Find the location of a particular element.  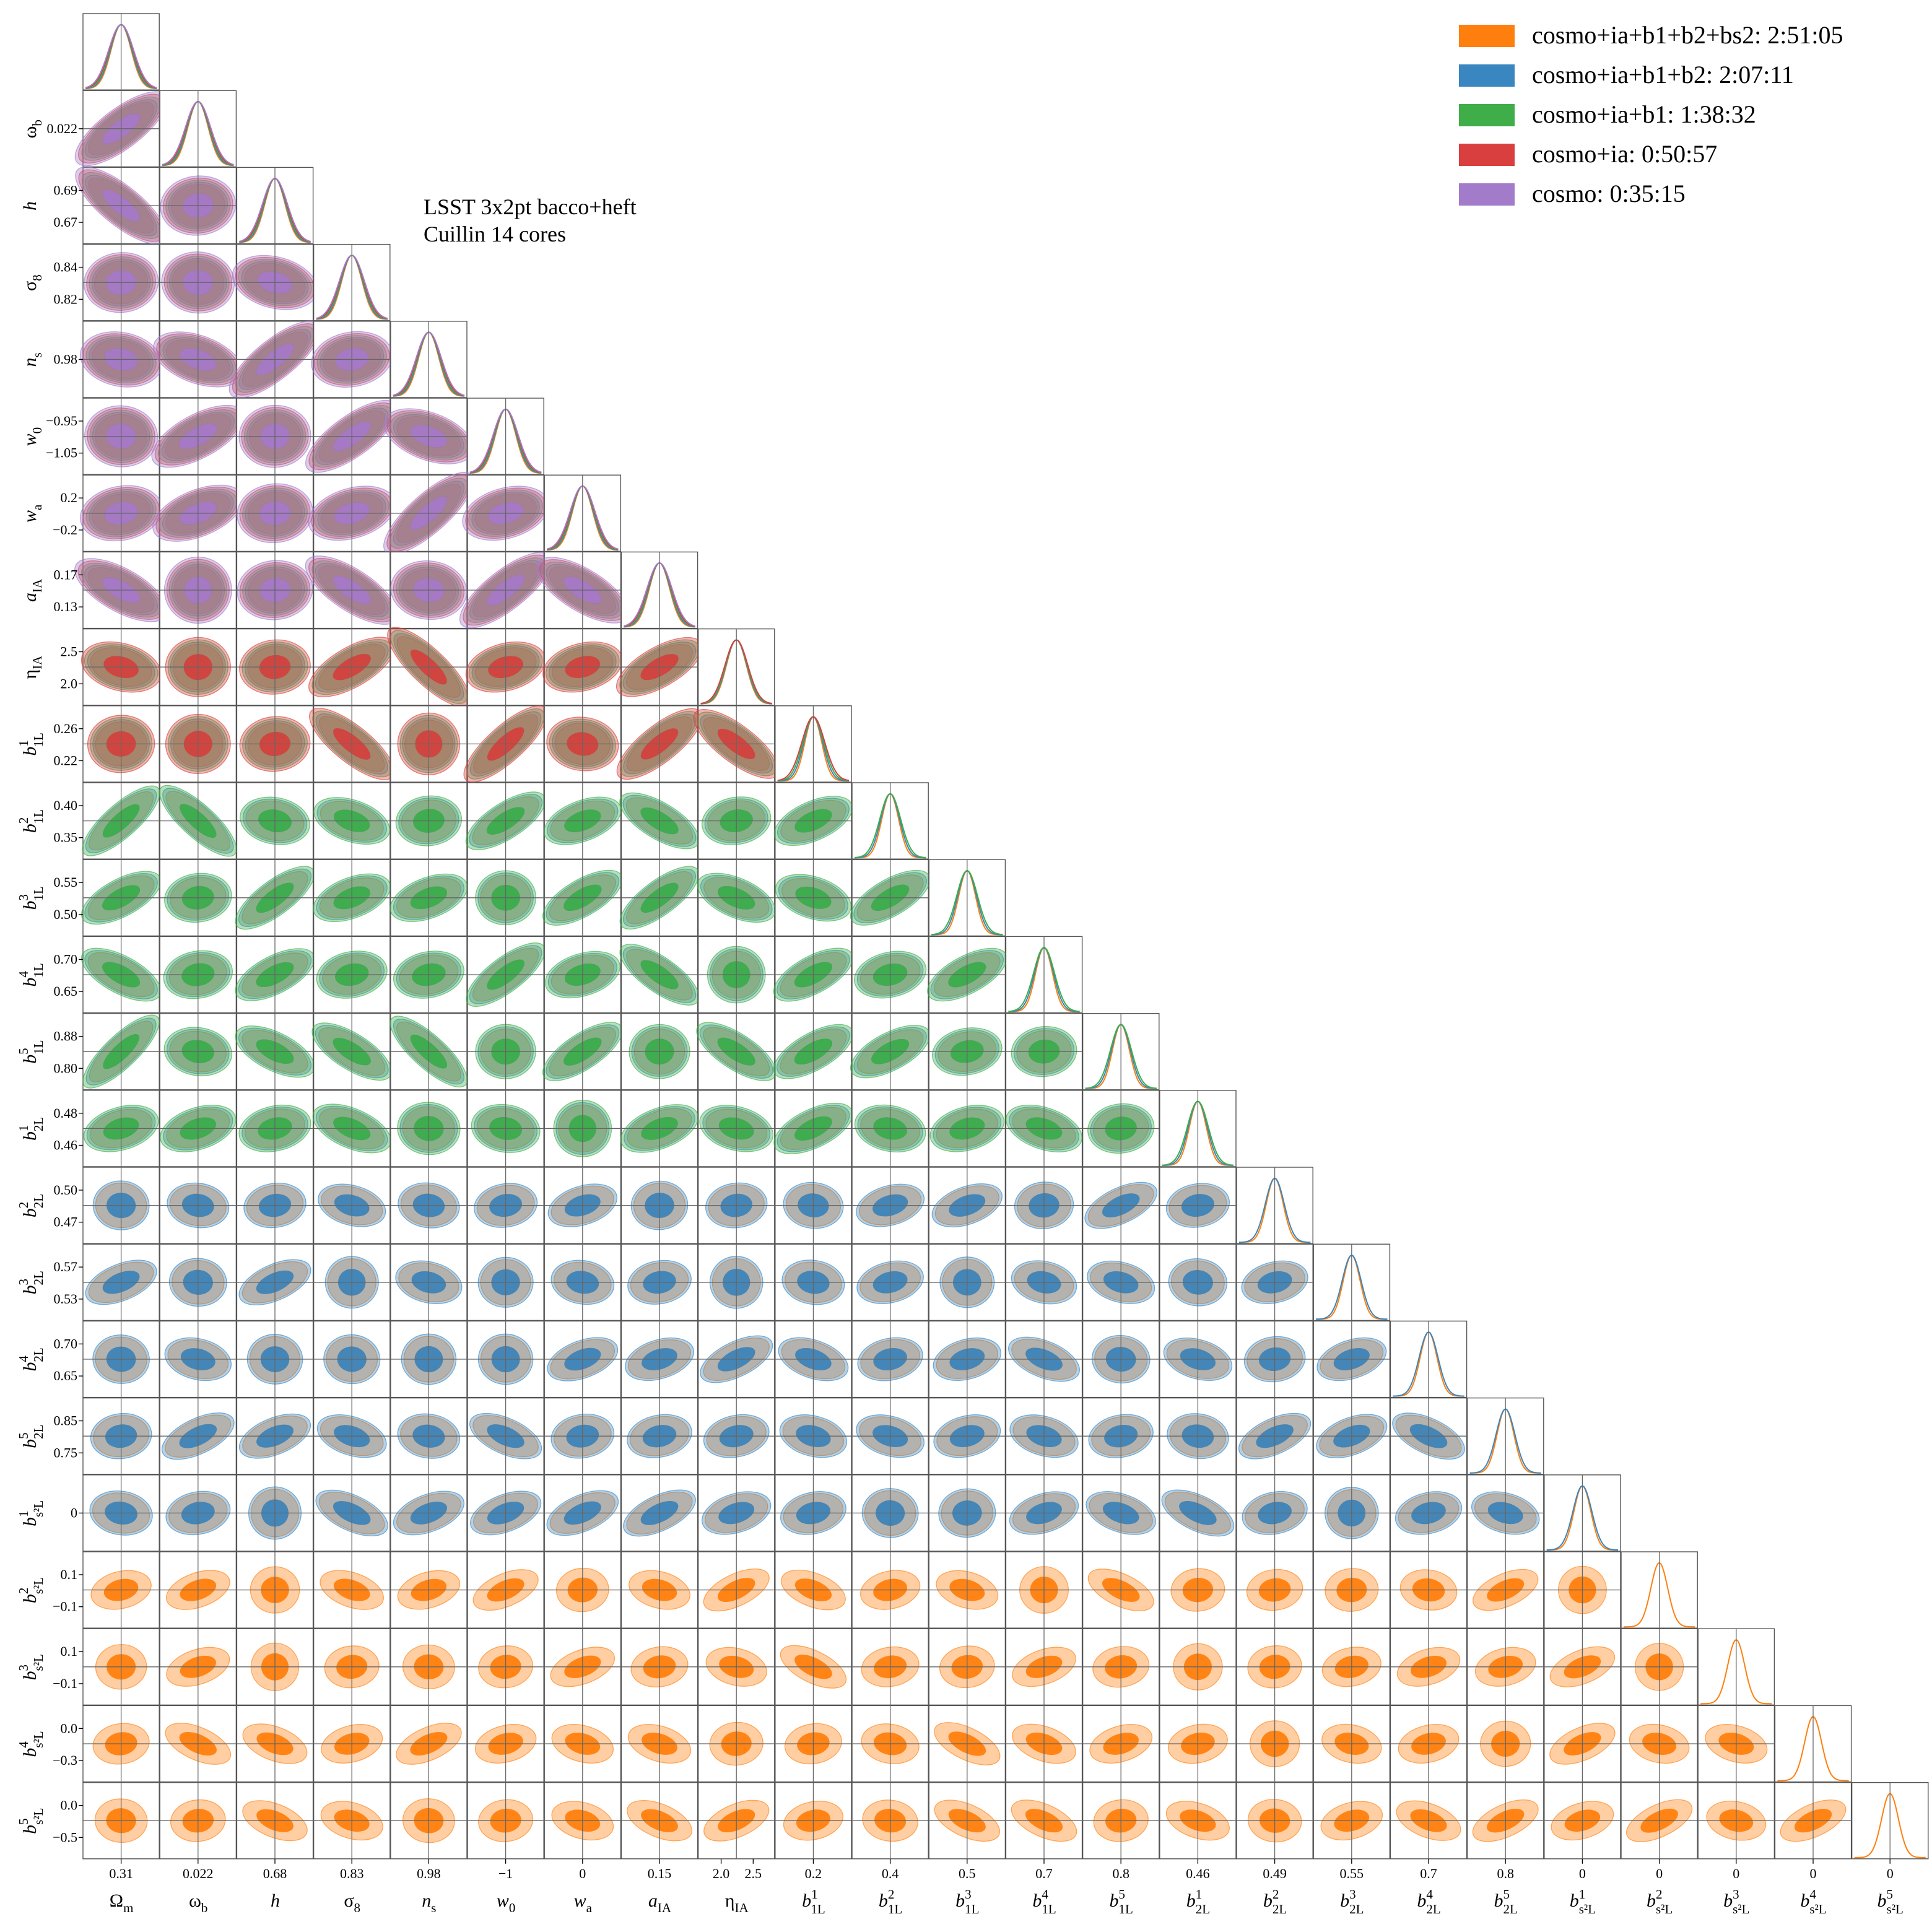

y-axis-label: h is located at coordinates (30, 206).